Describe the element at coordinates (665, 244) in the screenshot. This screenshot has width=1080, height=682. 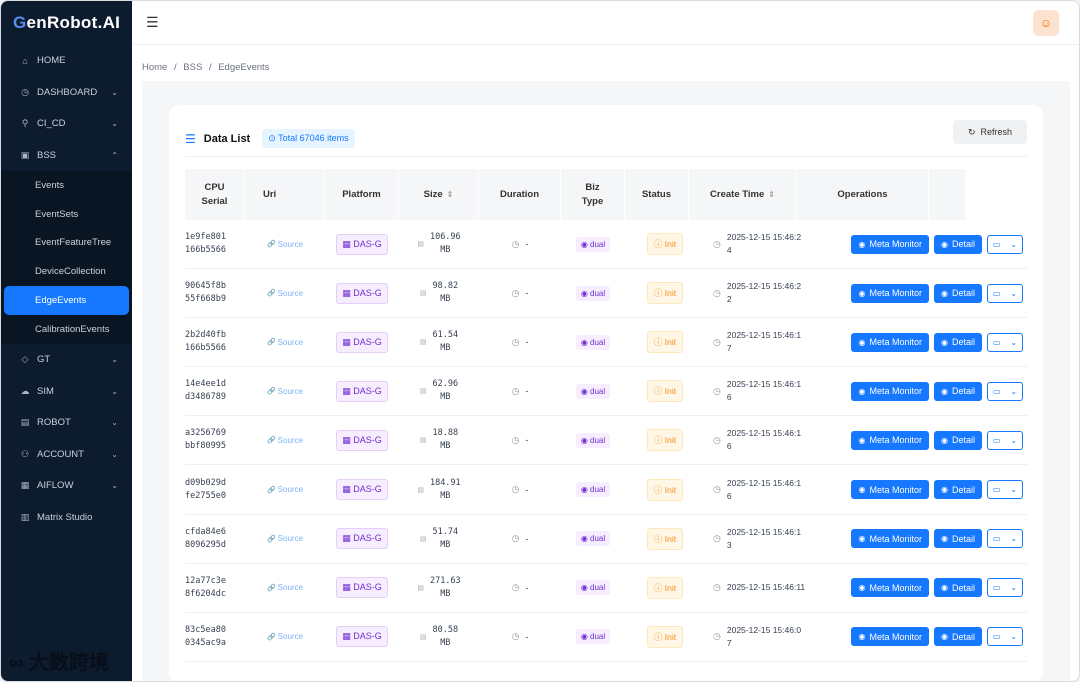
I see `status-badge: ⓘ Init` at that location.